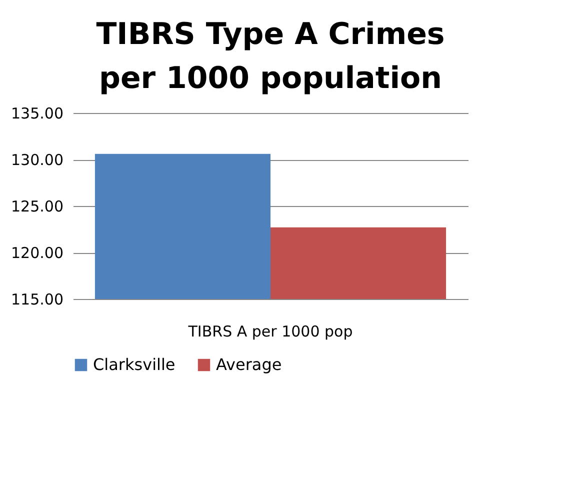 This screenshot has width=562, height=498. What do you see at coordinates (270, 331) in the screenshot?
I see `x-tick-label: TIBRS A per 1000 pop` at bounding box center [270, 331].